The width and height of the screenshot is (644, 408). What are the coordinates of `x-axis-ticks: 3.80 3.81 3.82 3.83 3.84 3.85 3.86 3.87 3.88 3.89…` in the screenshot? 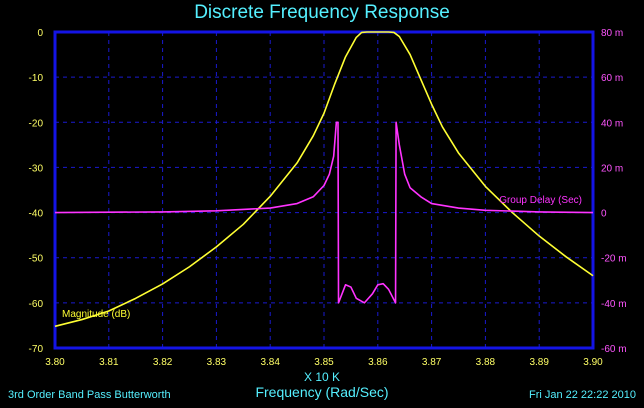 It's located at (324, 362).